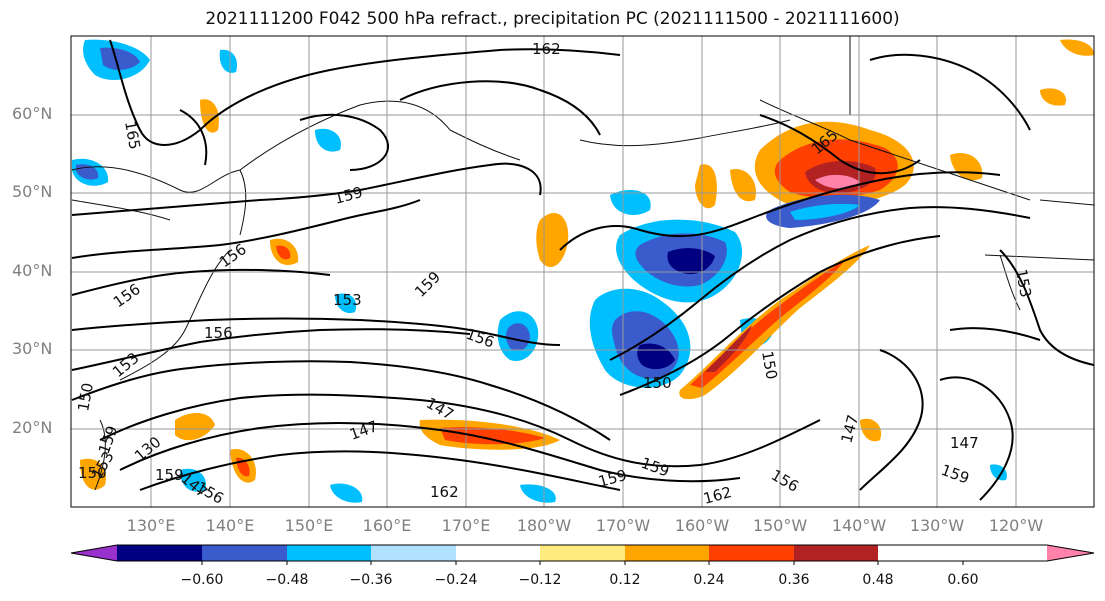 This screenshot has width=1105, height=601. What do you see at coordinates (32, 348) in the screenshot?
I see `lat-label: 30°N` at bounding box center [32, 348].